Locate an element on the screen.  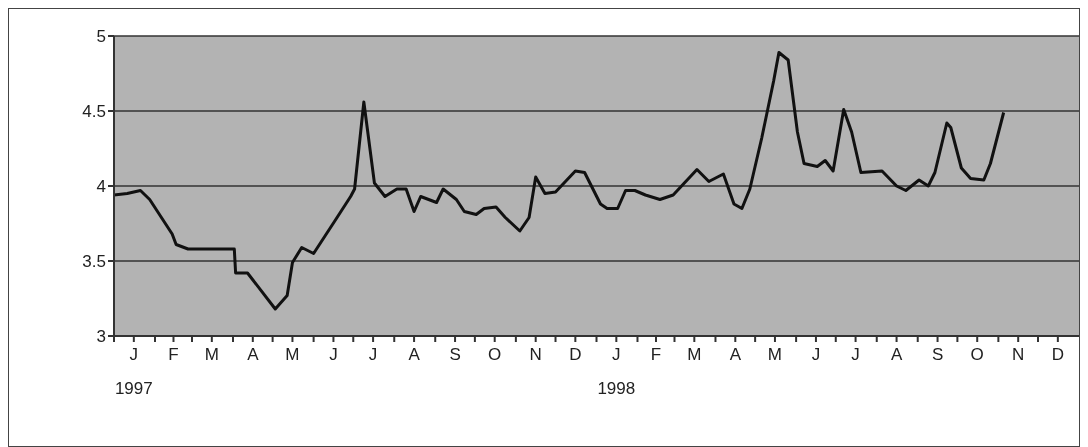
x-tick-label: J 1998 is located at coordinates (616, 371).